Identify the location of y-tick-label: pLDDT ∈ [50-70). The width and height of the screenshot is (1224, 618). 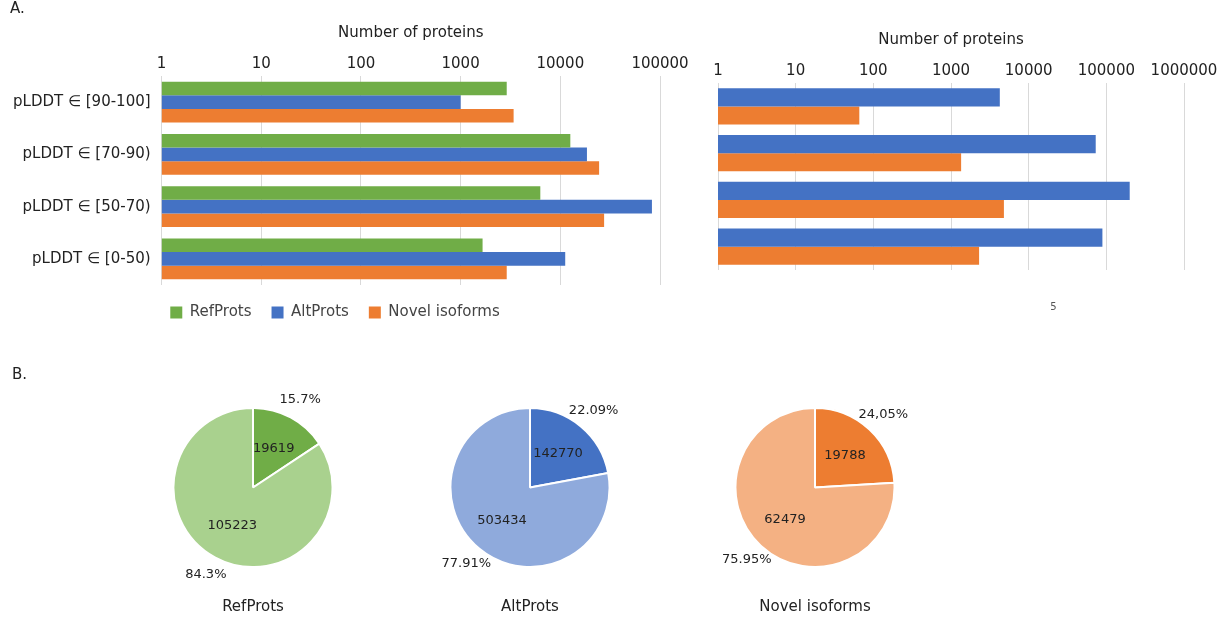
(86, 205).